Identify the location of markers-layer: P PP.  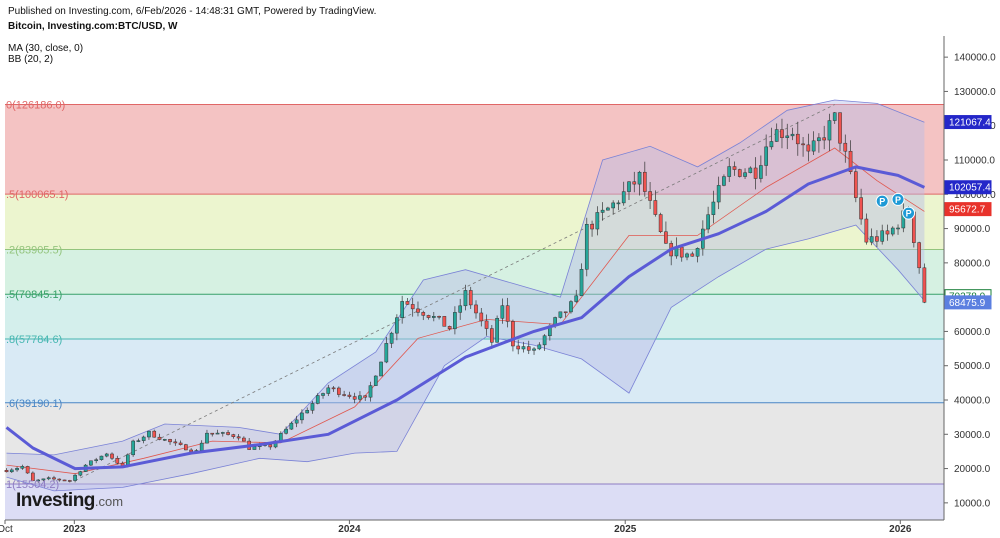
(895, 206).